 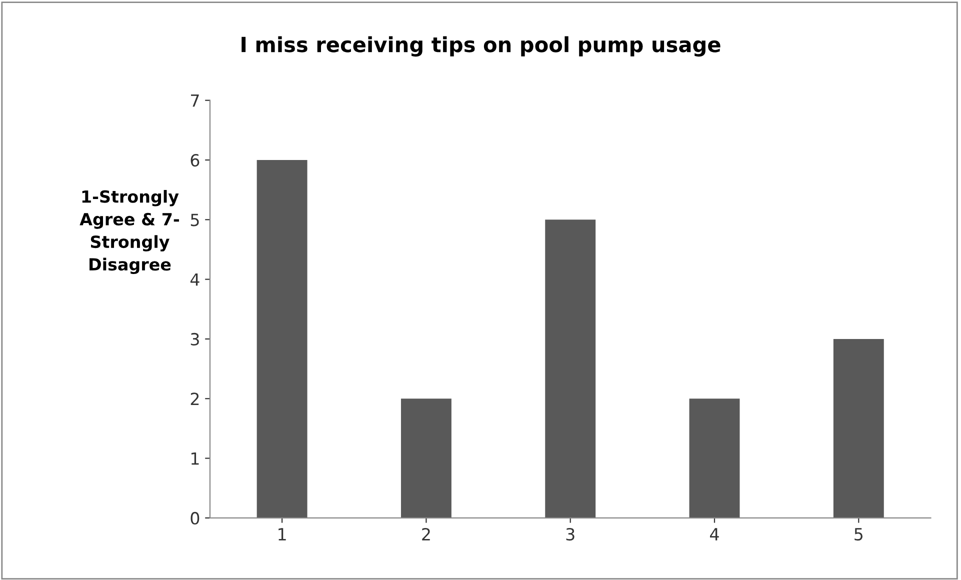 What do you see at coordinates (481, 46) in the screenshot?
I see `chart-title: I miss receiving tips on pool pump usage` at bounding box center [481, 46].